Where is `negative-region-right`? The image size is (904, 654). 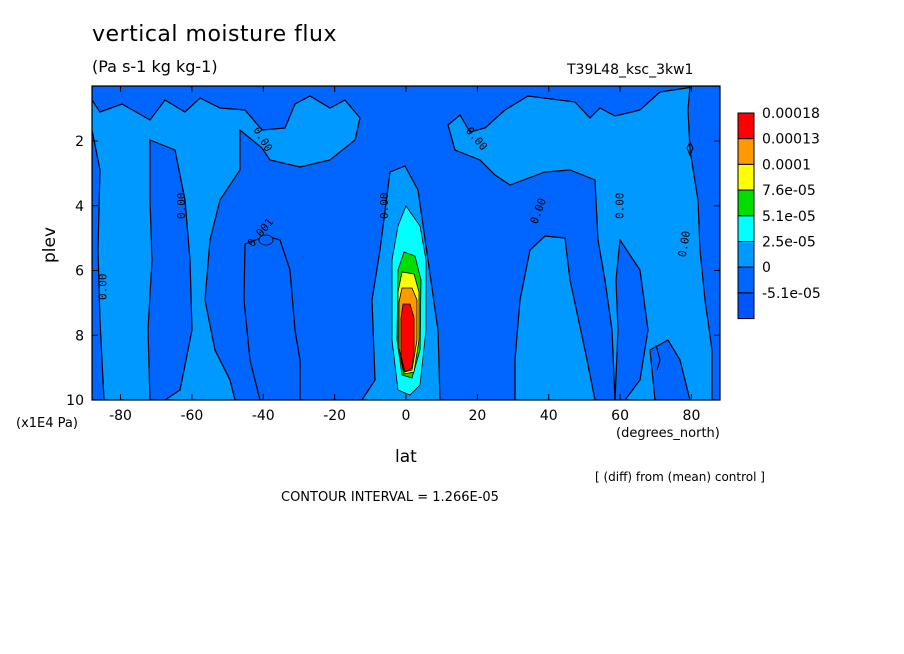 negative-region-right is located at coordinates (703, 243).